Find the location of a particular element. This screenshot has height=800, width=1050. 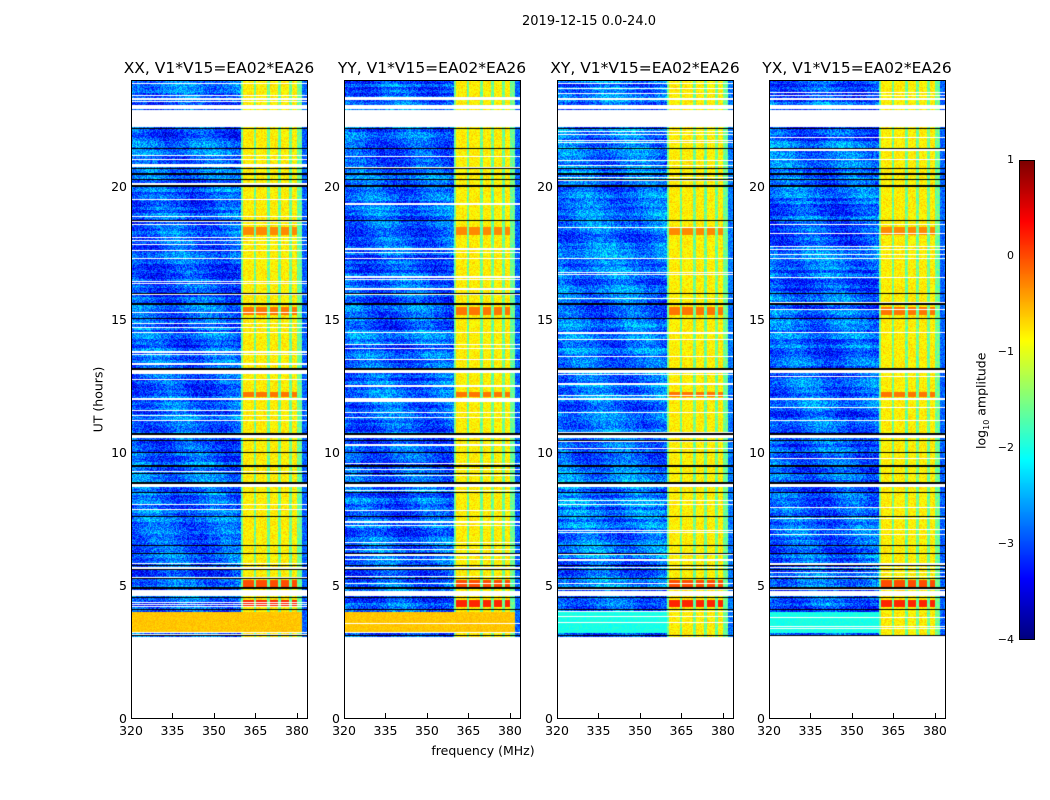

heatmap-panel-xx is located at coordinates (219, 399).